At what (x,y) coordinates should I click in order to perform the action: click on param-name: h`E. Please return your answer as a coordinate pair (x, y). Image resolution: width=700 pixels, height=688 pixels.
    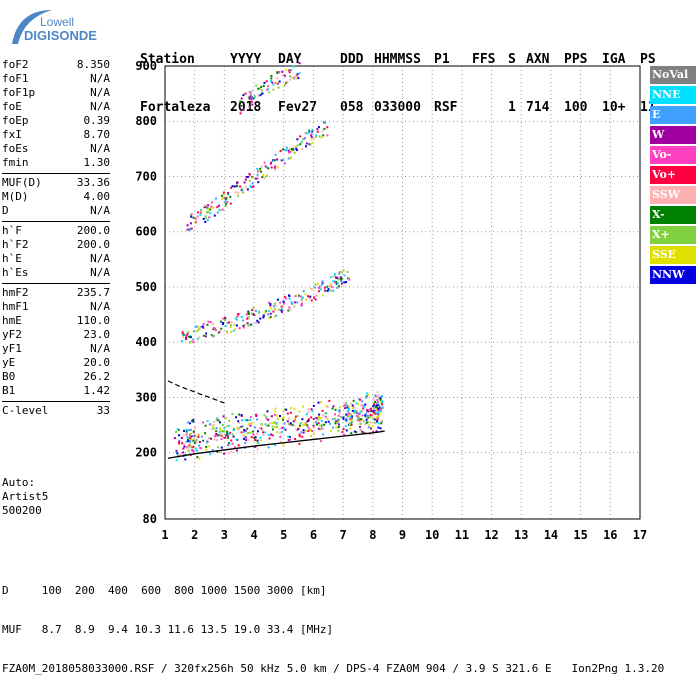
    Looking at the image, I should click on (12, 258).